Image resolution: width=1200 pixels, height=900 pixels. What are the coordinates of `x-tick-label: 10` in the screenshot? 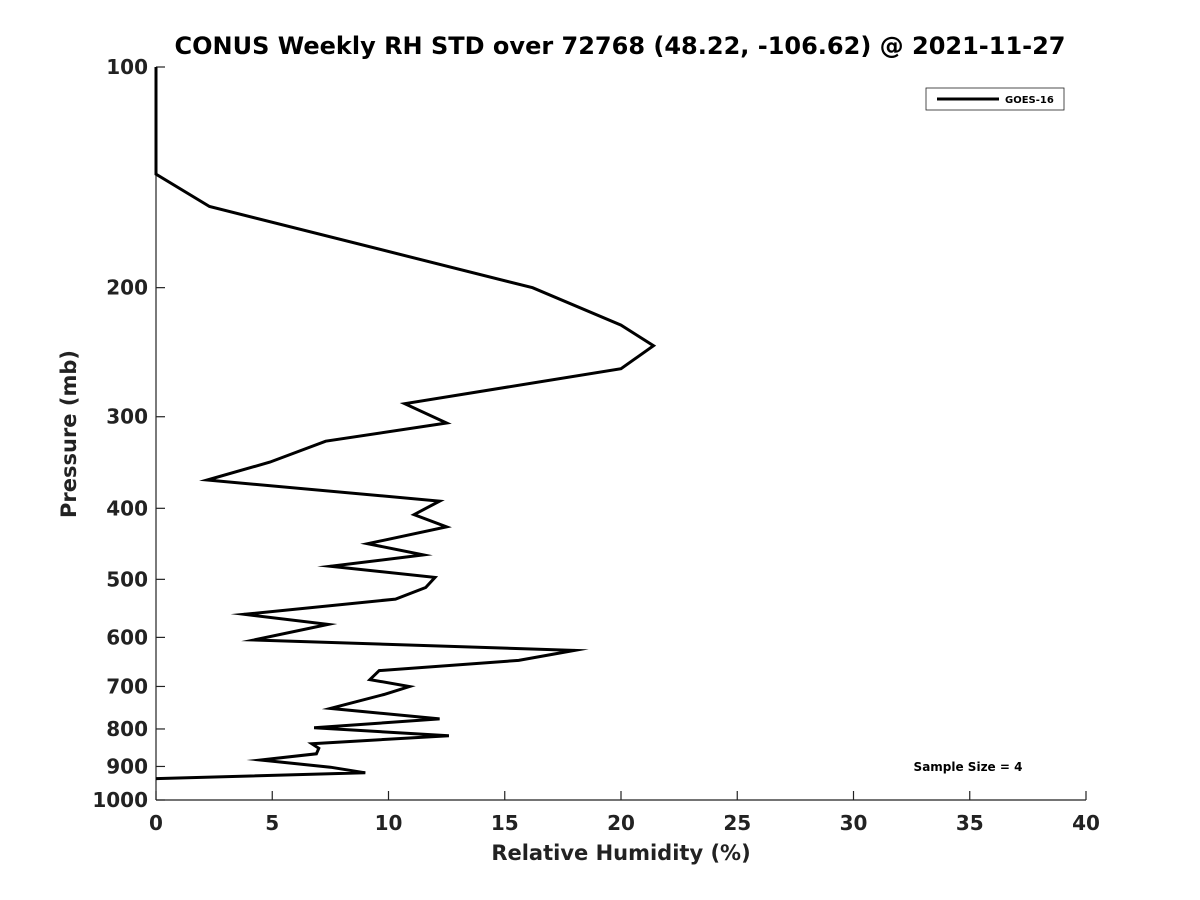 It's located at (389, 823).